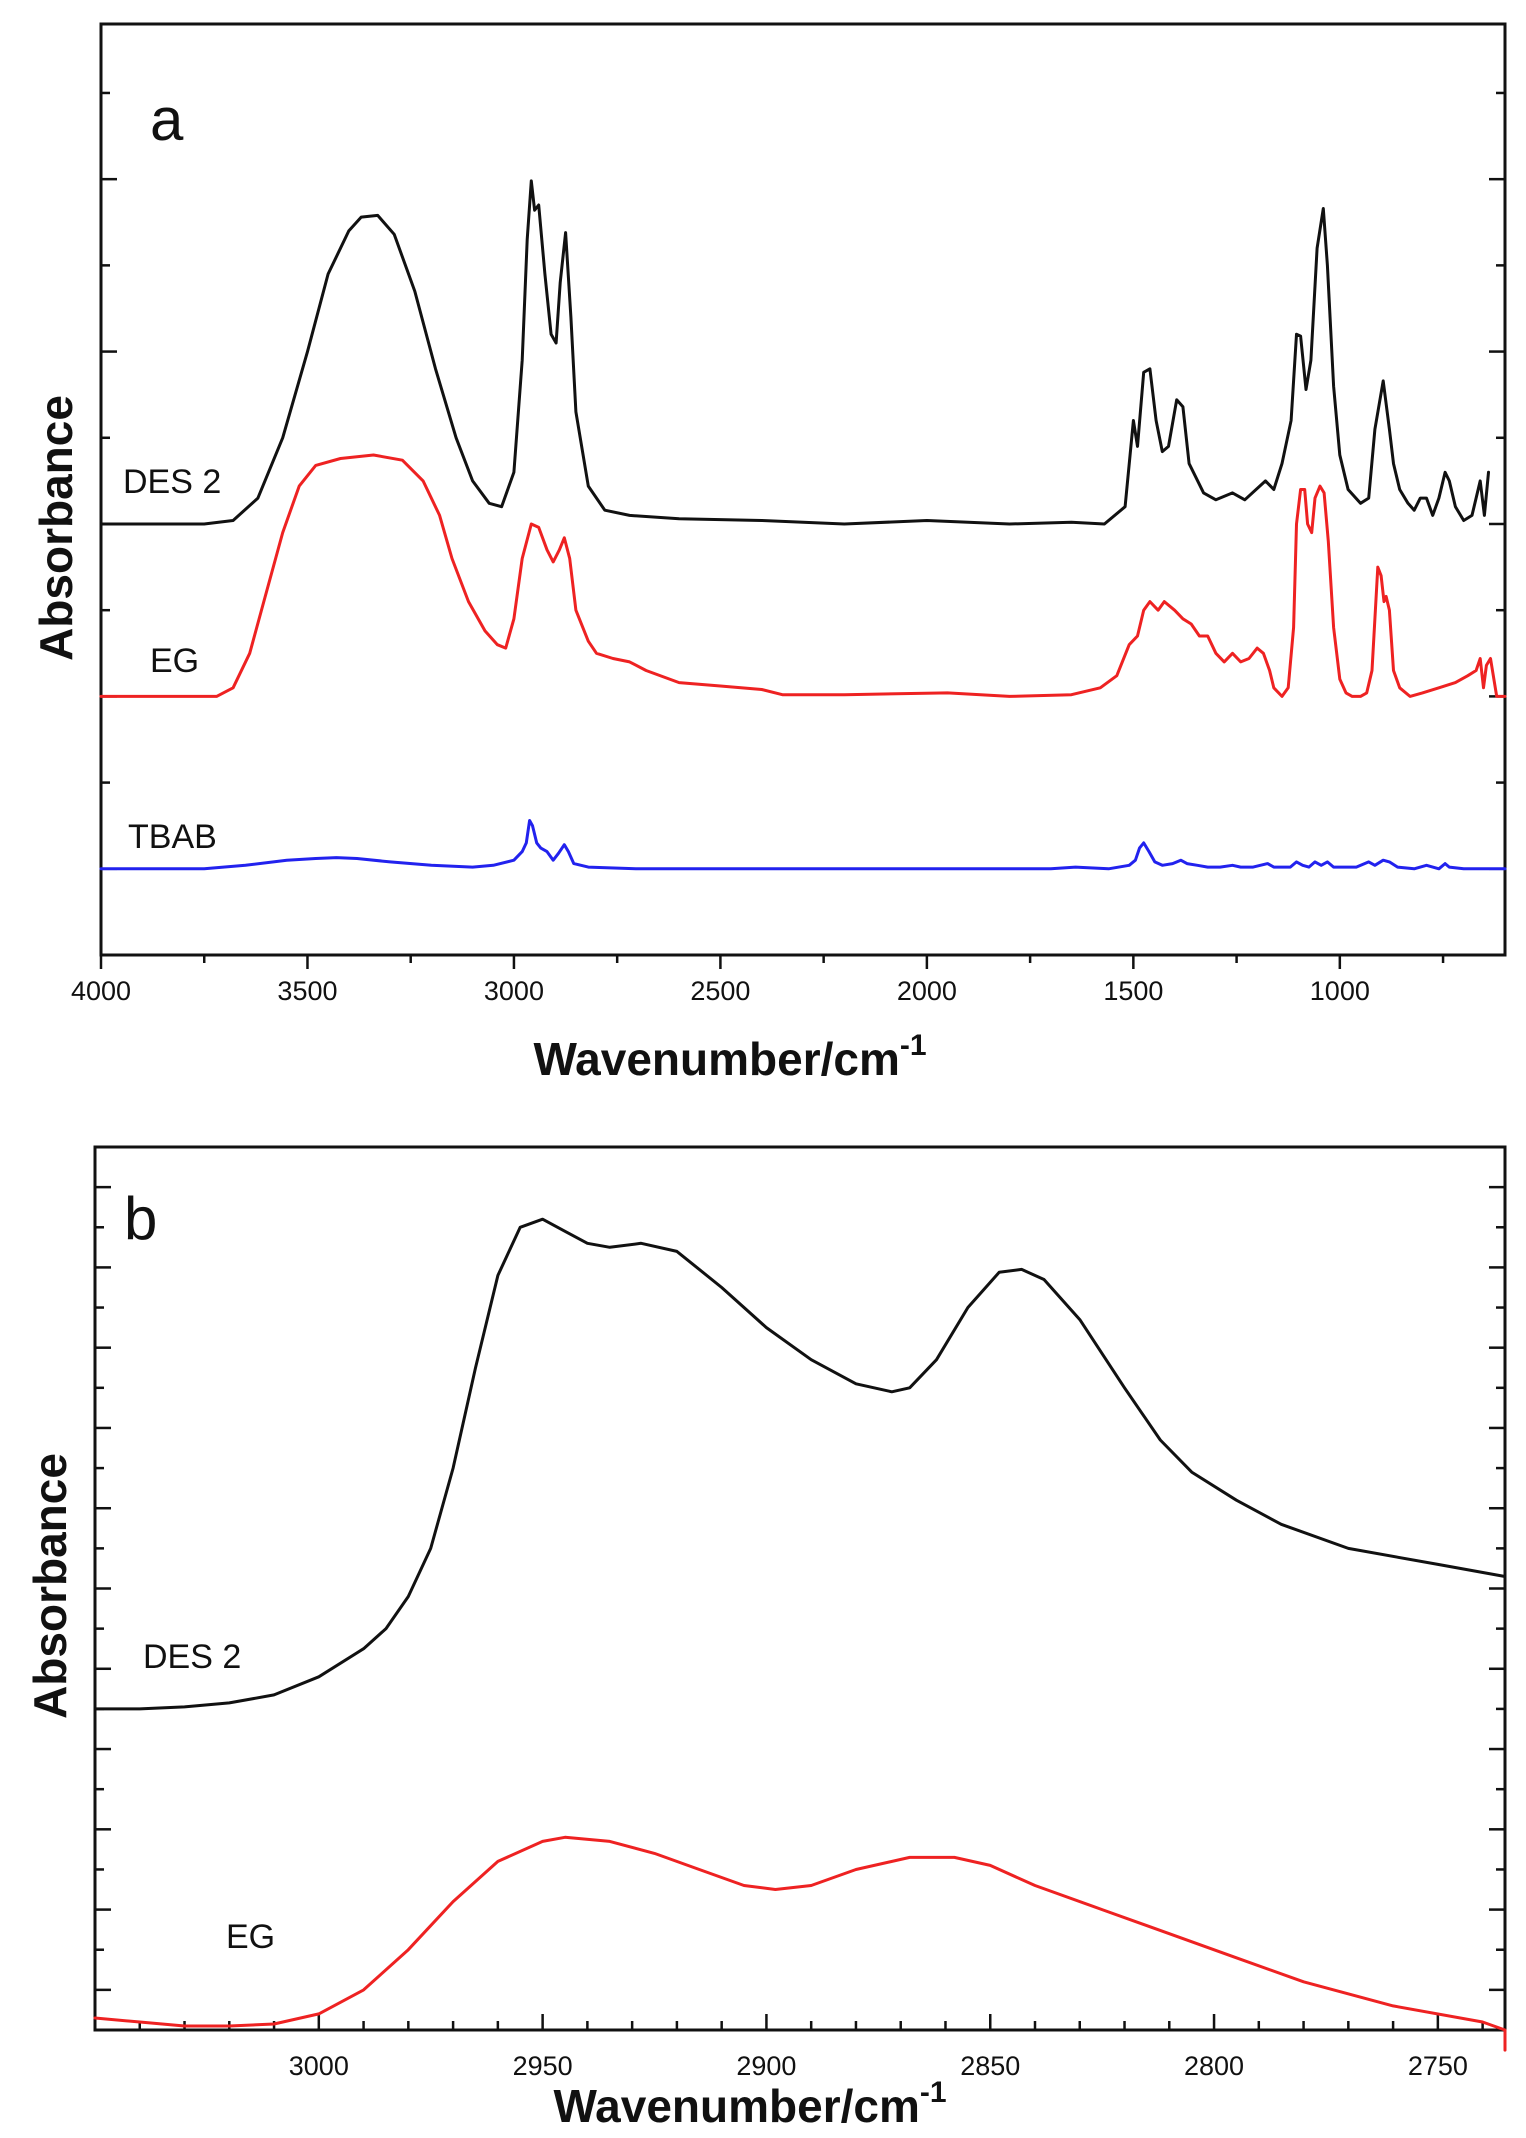 Image resolution: width=1526 pixels, height=2138 pixels. I want to click on panel-b-x-axis-title: Wavenumber/cm-1, so click(749, 2104).